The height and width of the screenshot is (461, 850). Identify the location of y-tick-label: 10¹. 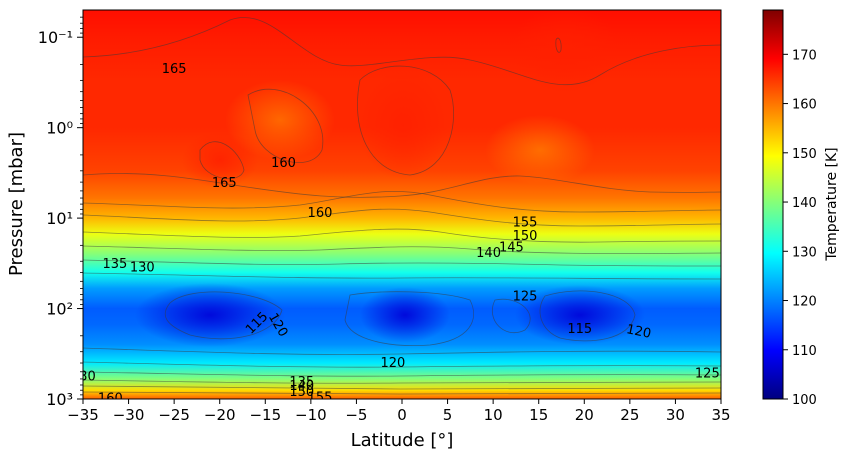
(59, 218).